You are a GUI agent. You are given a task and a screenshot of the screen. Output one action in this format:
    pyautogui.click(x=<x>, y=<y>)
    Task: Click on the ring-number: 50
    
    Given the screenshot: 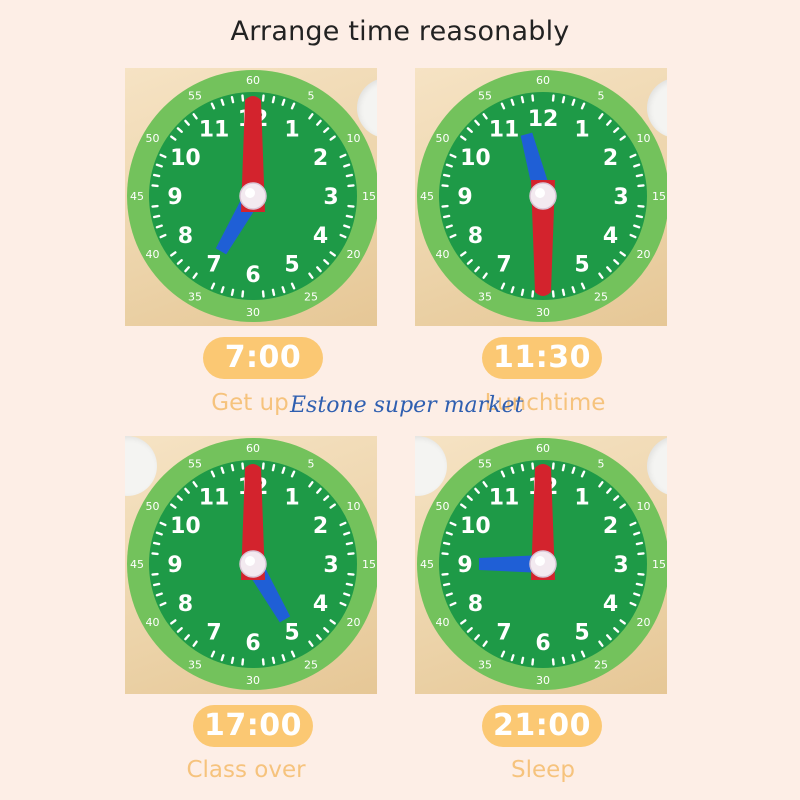 What is the action you would take?
    pyautogui.click(x=443, y=506)
    